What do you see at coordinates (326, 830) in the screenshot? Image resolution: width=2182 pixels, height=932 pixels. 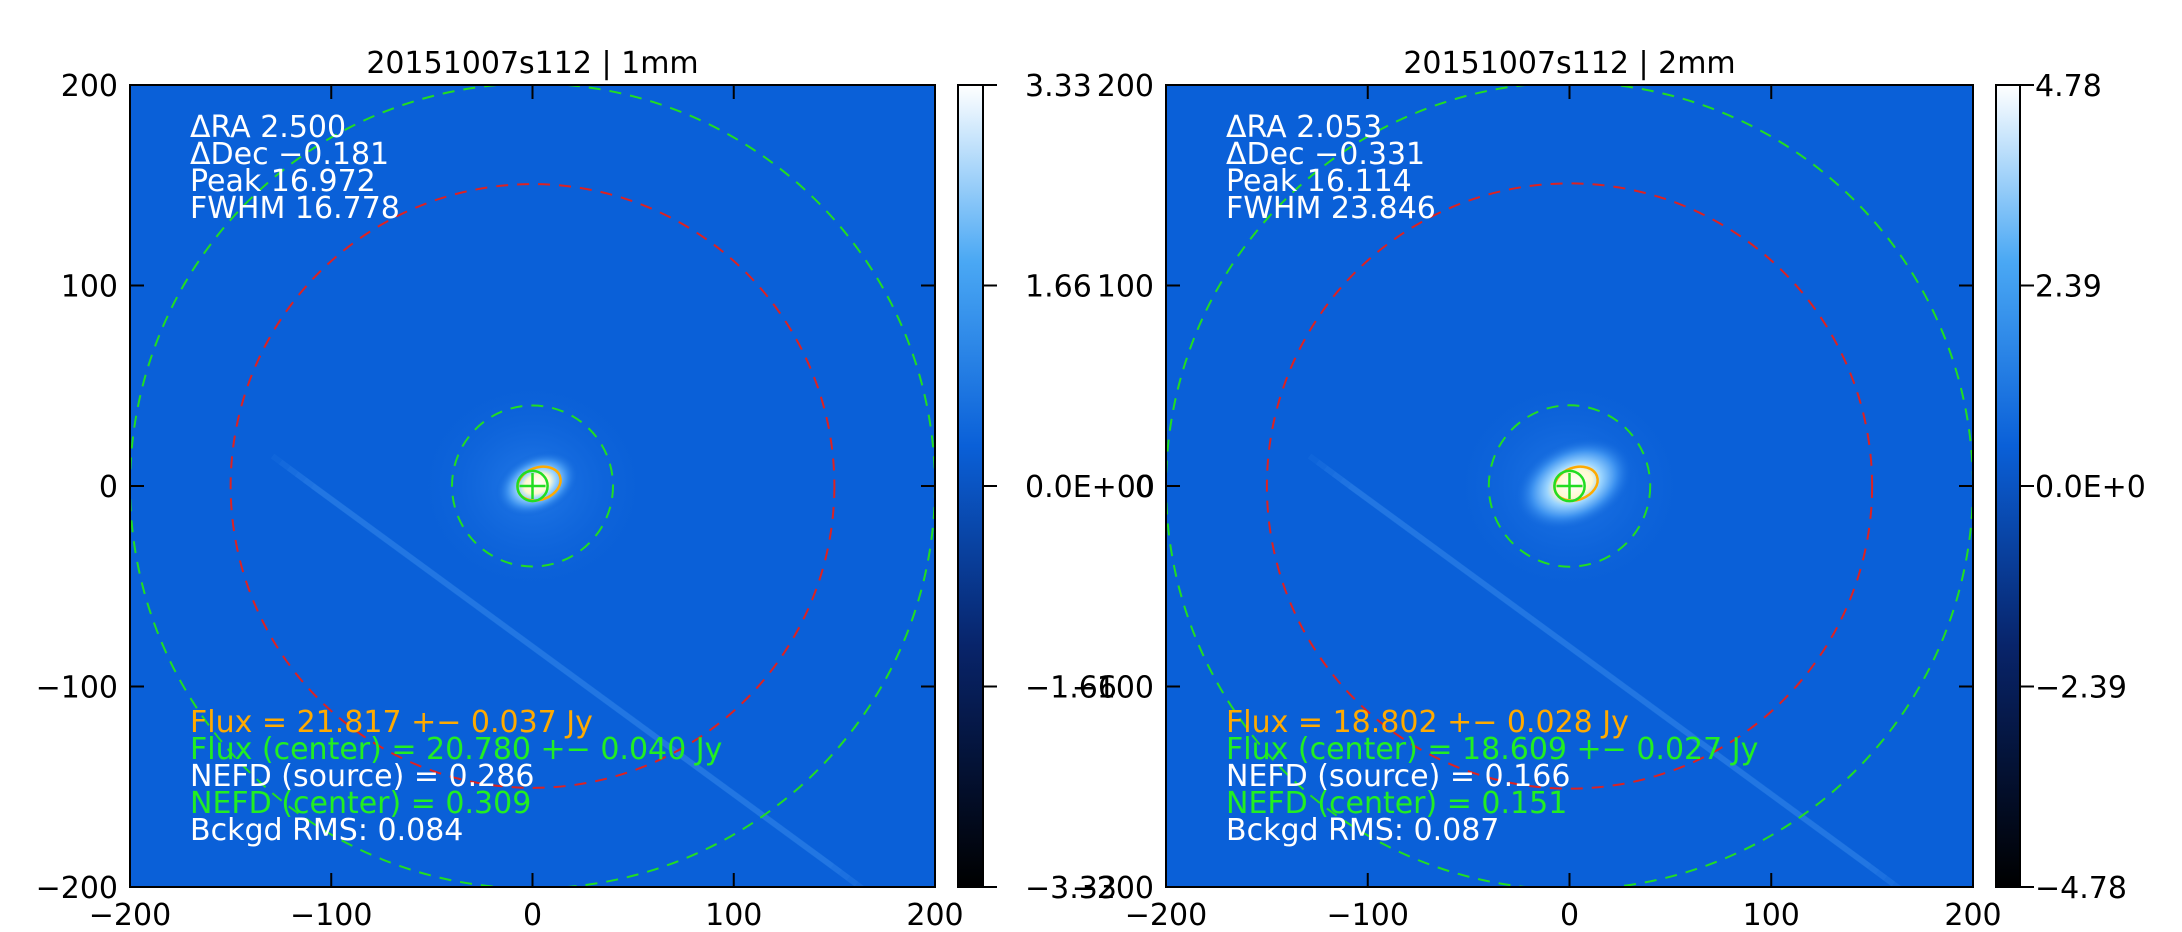 I see `flux-line-bckgd: Bckgd RMS: 0.084` at bounding box center [326, 830].